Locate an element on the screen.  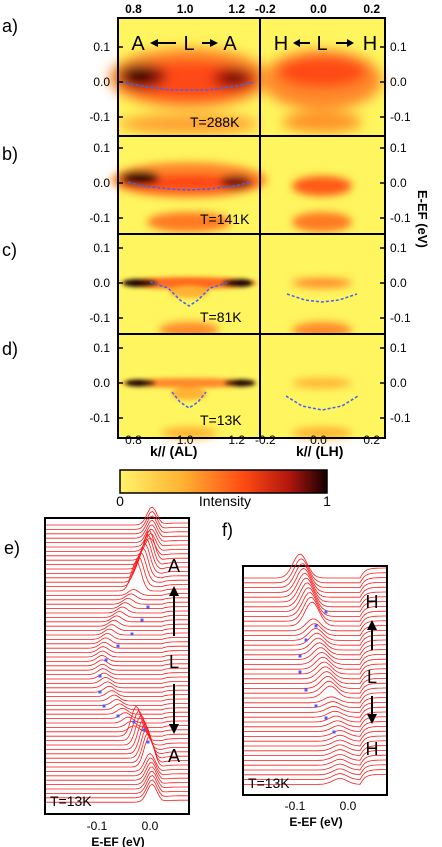
ytick-left: 0.1 is located at coordinates (101, 348).